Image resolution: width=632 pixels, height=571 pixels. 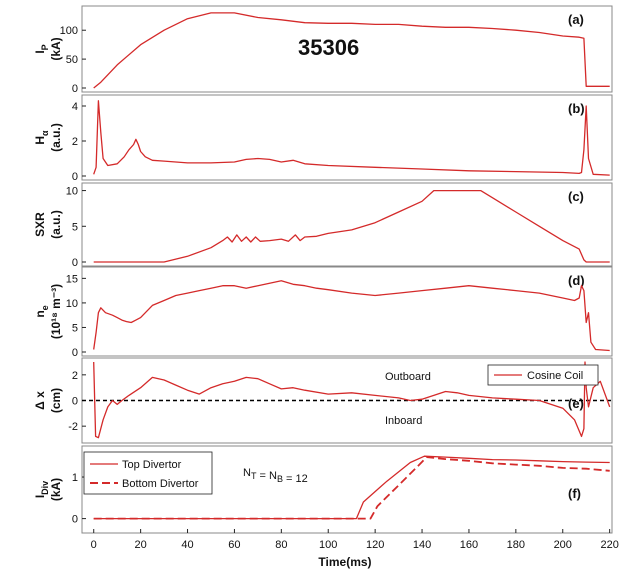 I want to click on panel-b: 0 2 4 Hα (a.u.) (b), so click(x=323, y=138).